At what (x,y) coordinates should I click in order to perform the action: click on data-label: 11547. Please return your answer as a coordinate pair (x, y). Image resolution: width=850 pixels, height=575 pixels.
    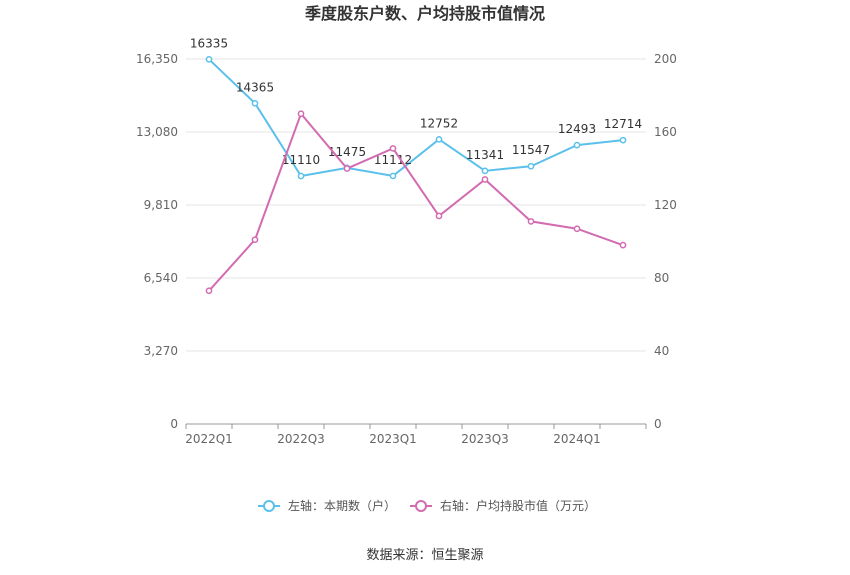
    Looking at the image, I should click on (531, 150).